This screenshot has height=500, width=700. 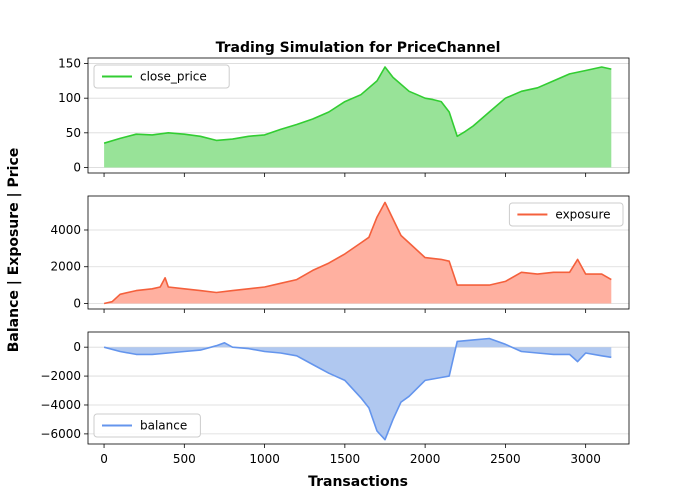 What do you see at coordinates (184, 459) in the screenshot?
I see `x-tick-label: 500` at bounding box center [184, 459].